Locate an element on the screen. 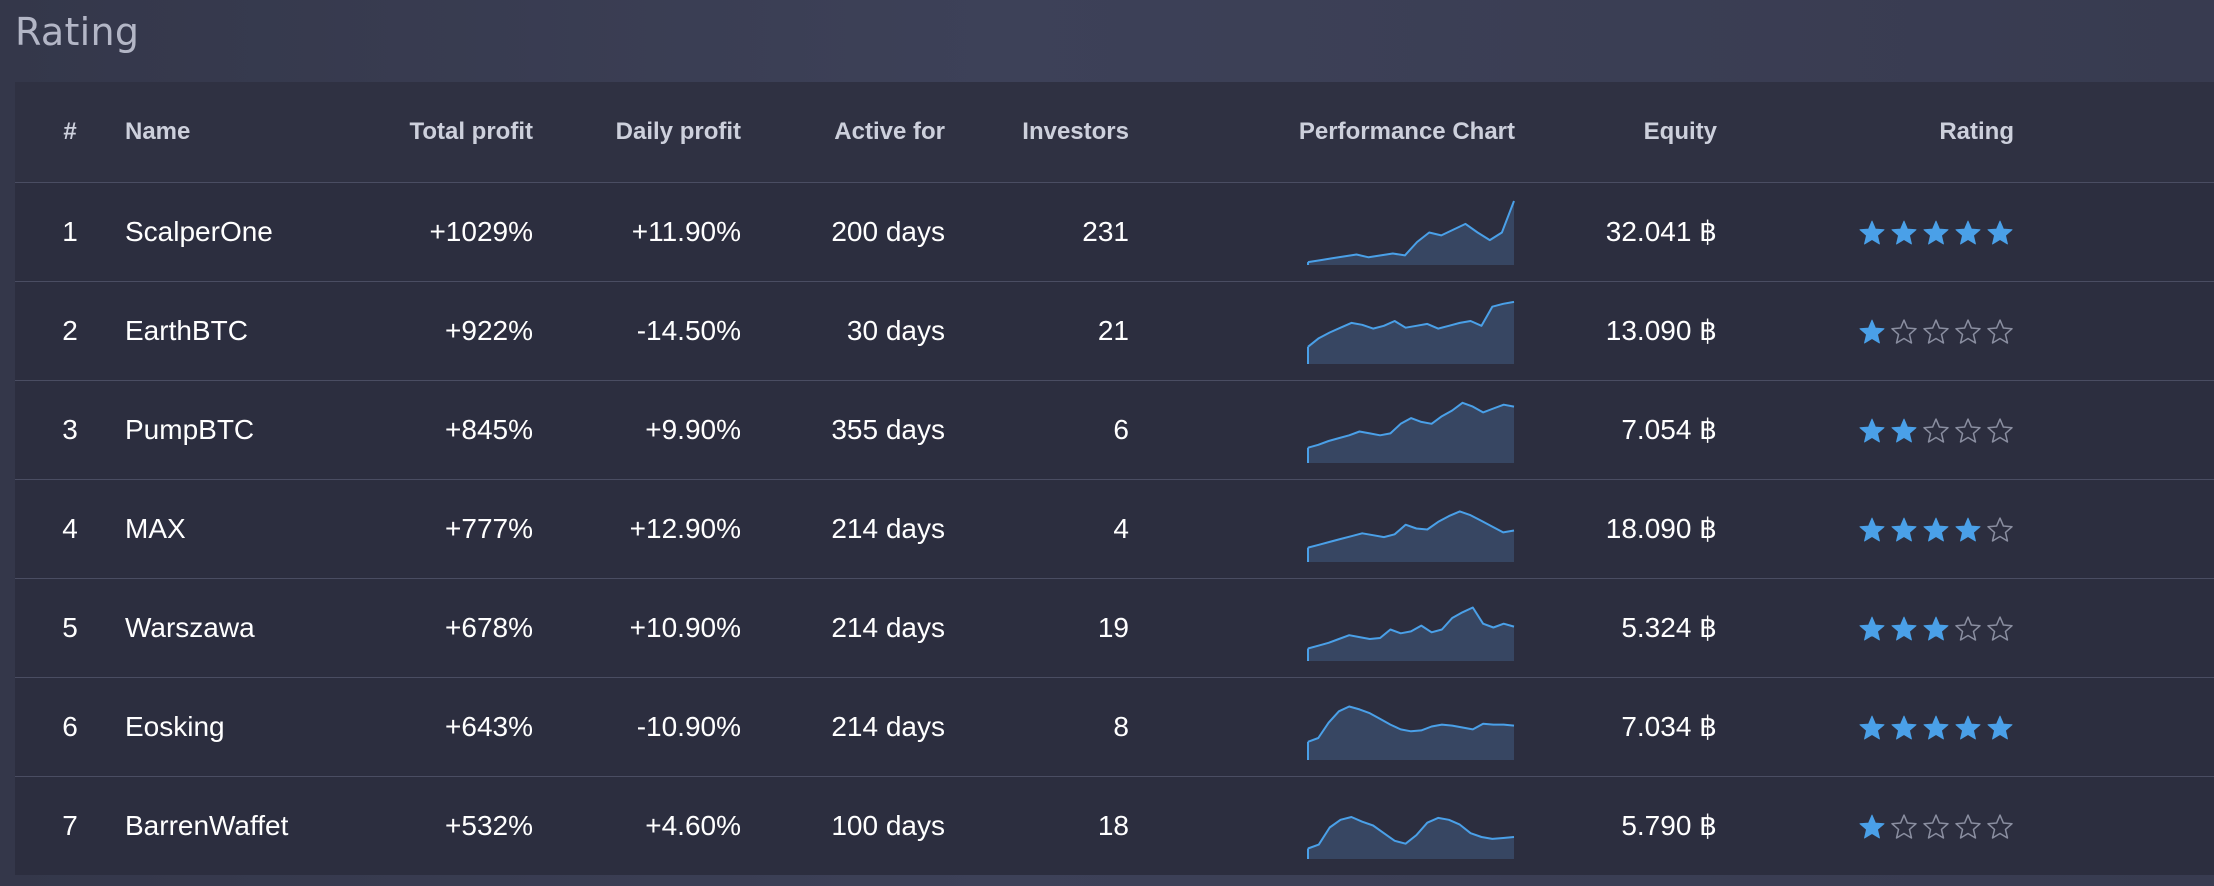  investors-count: 18 is located at coordinates (1113, 825).